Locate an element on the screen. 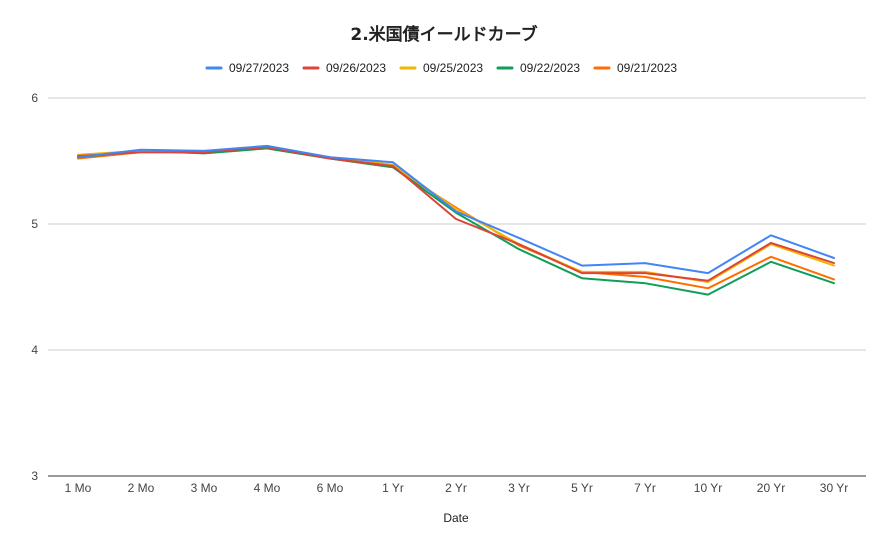 The width and height of the screenshot is (888, 544). x-tick-label: 2 Yr is located at coordinates (456, 488).